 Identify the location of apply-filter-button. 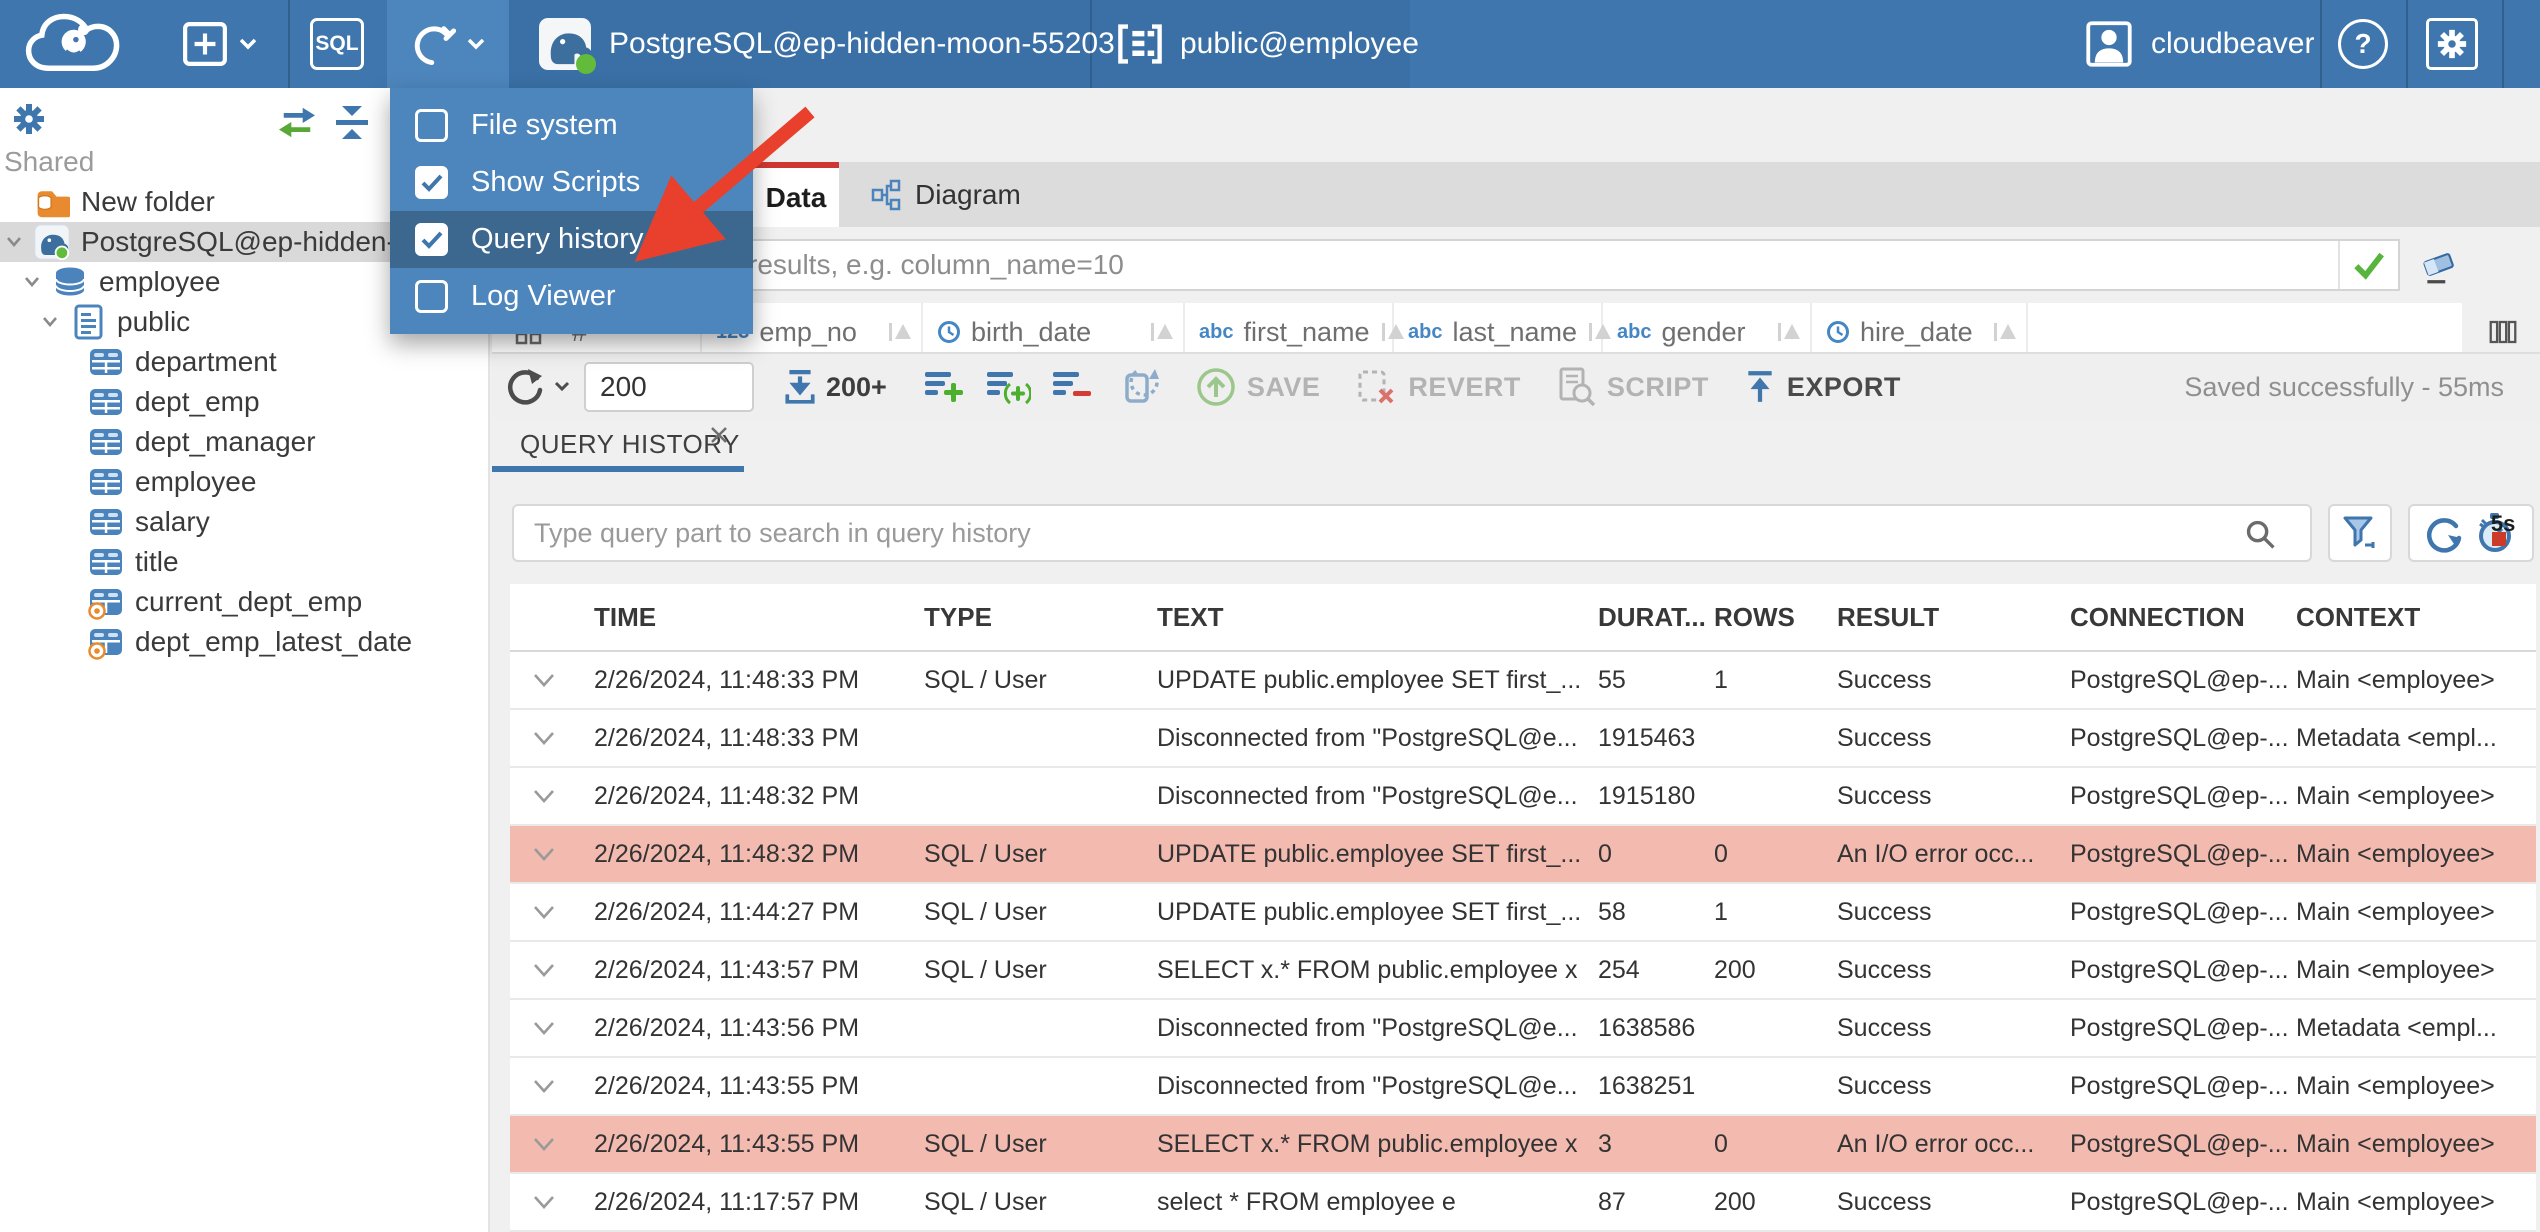
(2368, 265).